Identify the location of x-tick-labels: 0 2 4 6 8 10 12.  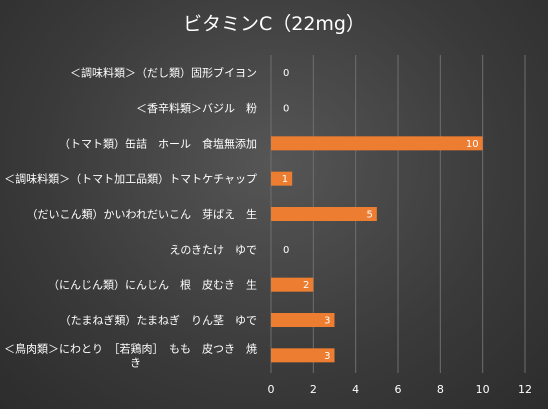
(400, 389).